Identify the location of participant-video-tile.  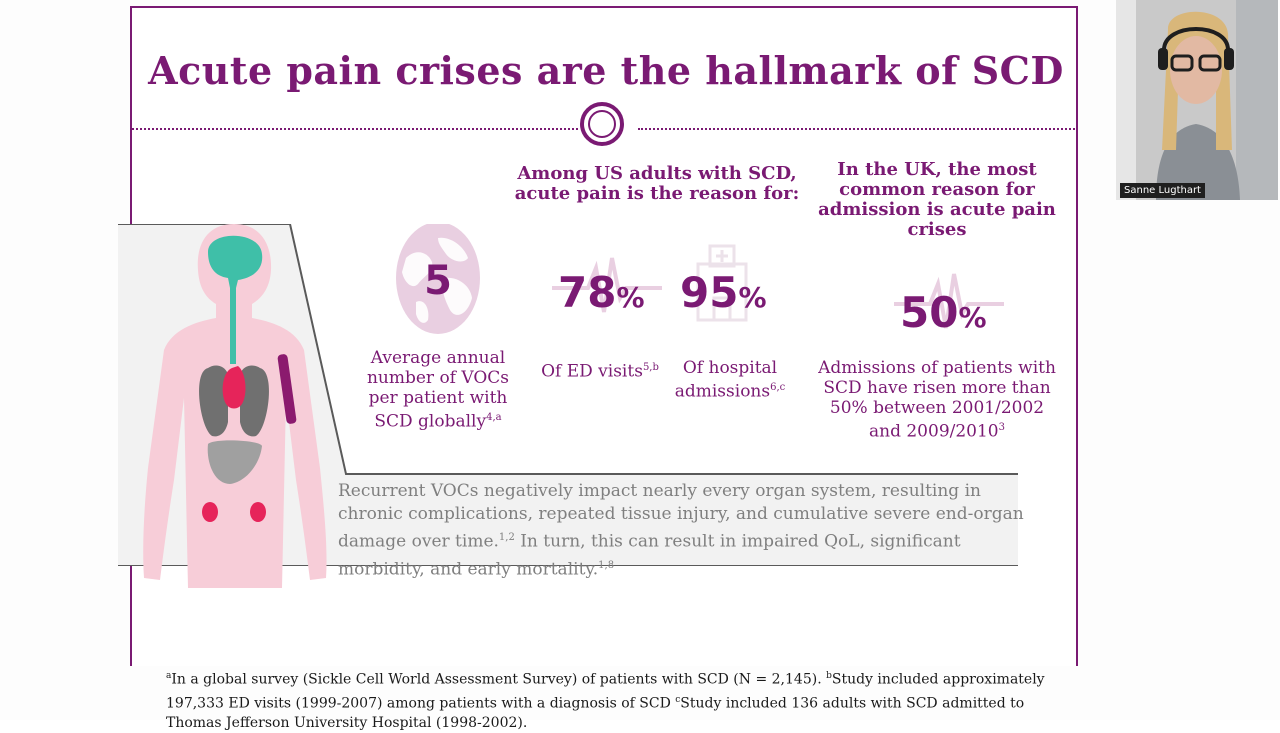
(1197, 100).